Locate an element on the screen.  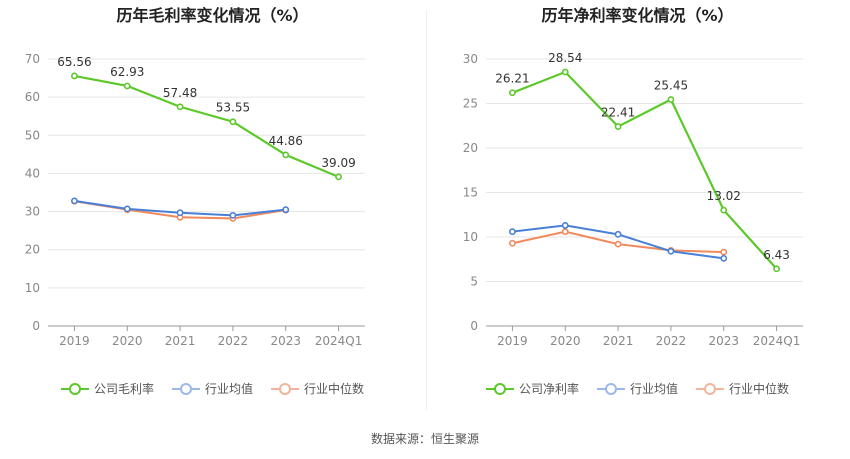
y-tick-label: 15 is located at coordinates (470, 193).